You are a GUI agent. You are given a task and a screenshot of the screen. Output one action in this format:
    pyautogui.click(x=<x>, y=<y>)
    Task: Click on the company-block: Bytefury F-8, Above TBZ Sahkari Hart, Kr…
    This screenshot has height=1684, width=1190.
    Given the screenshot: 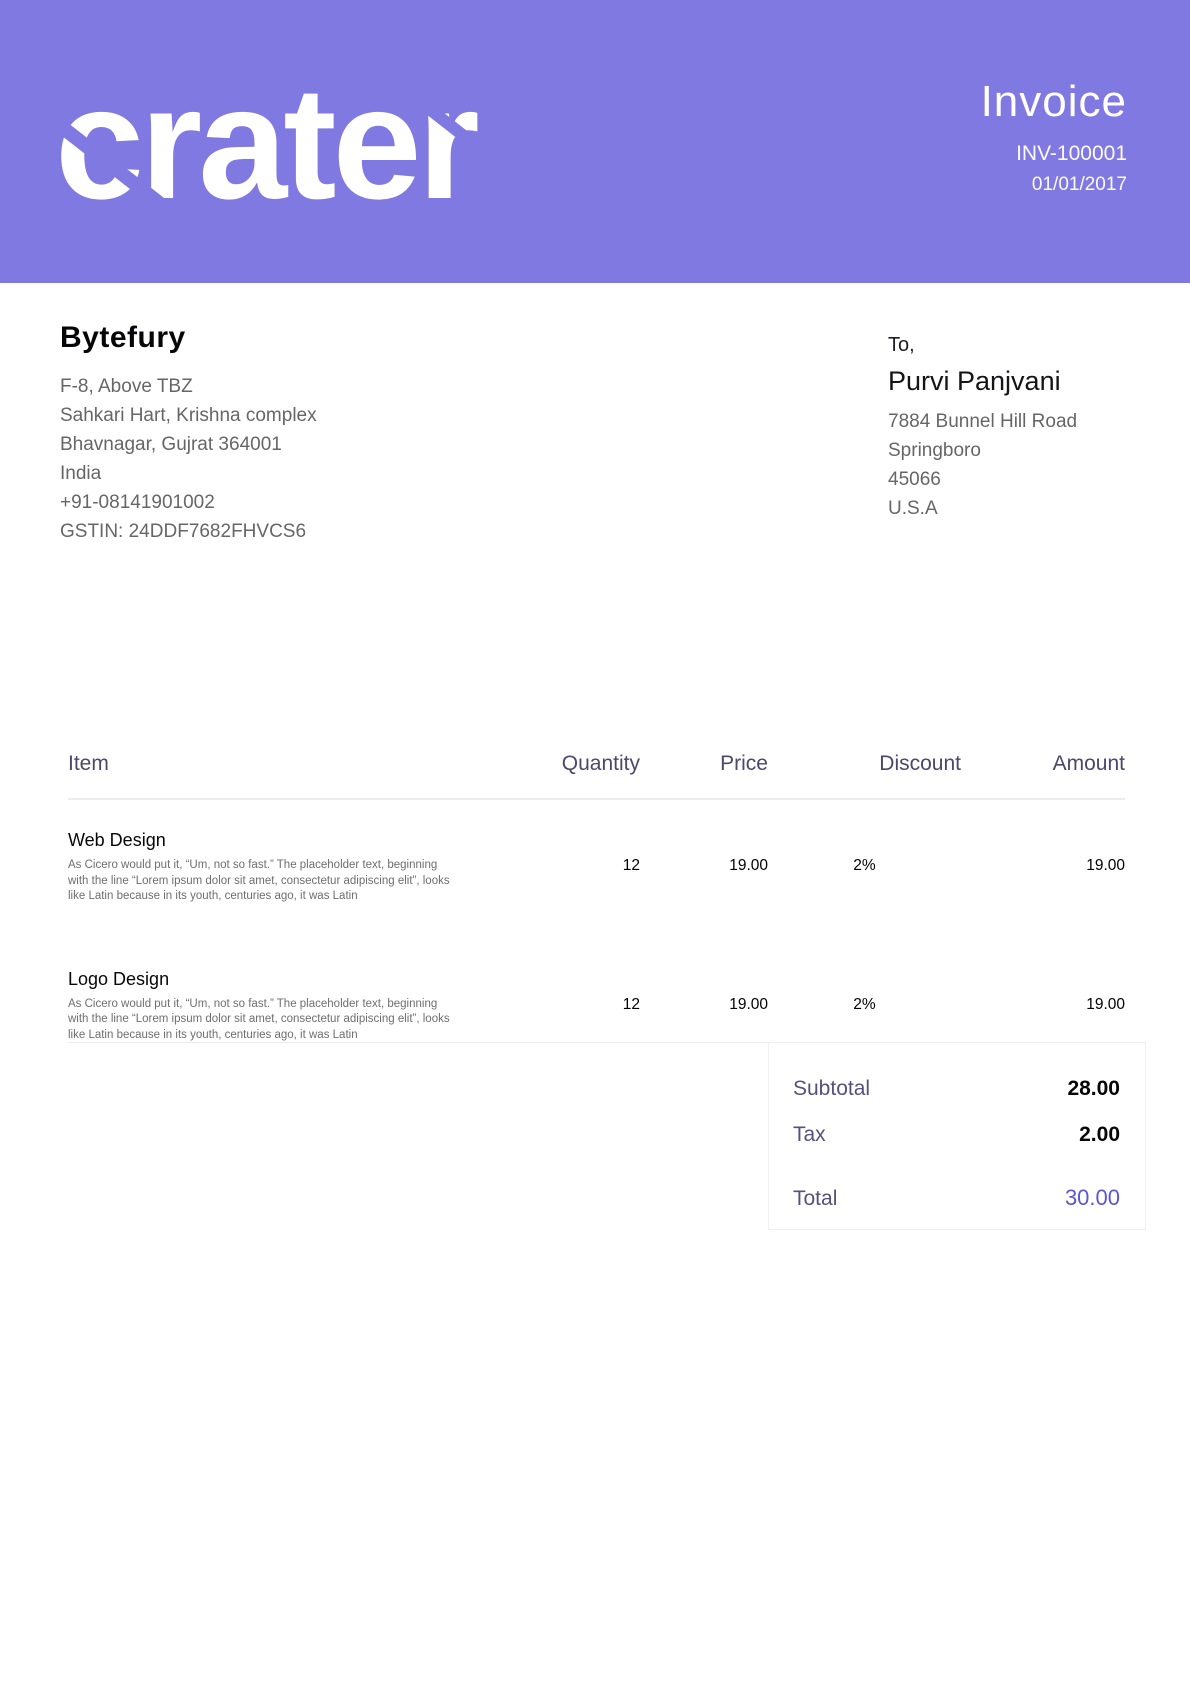 What is the action you would take?
    pyautogui.click(x=270, y=432)
    